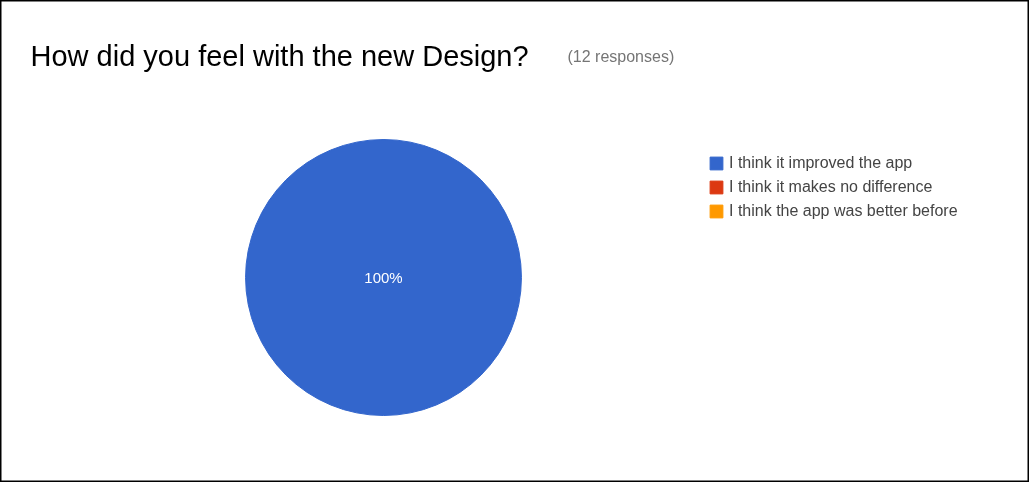  Describe the element at coordinates (821, 163) in the screenshot. I see `legend-label: I think it improved the app` at that location.